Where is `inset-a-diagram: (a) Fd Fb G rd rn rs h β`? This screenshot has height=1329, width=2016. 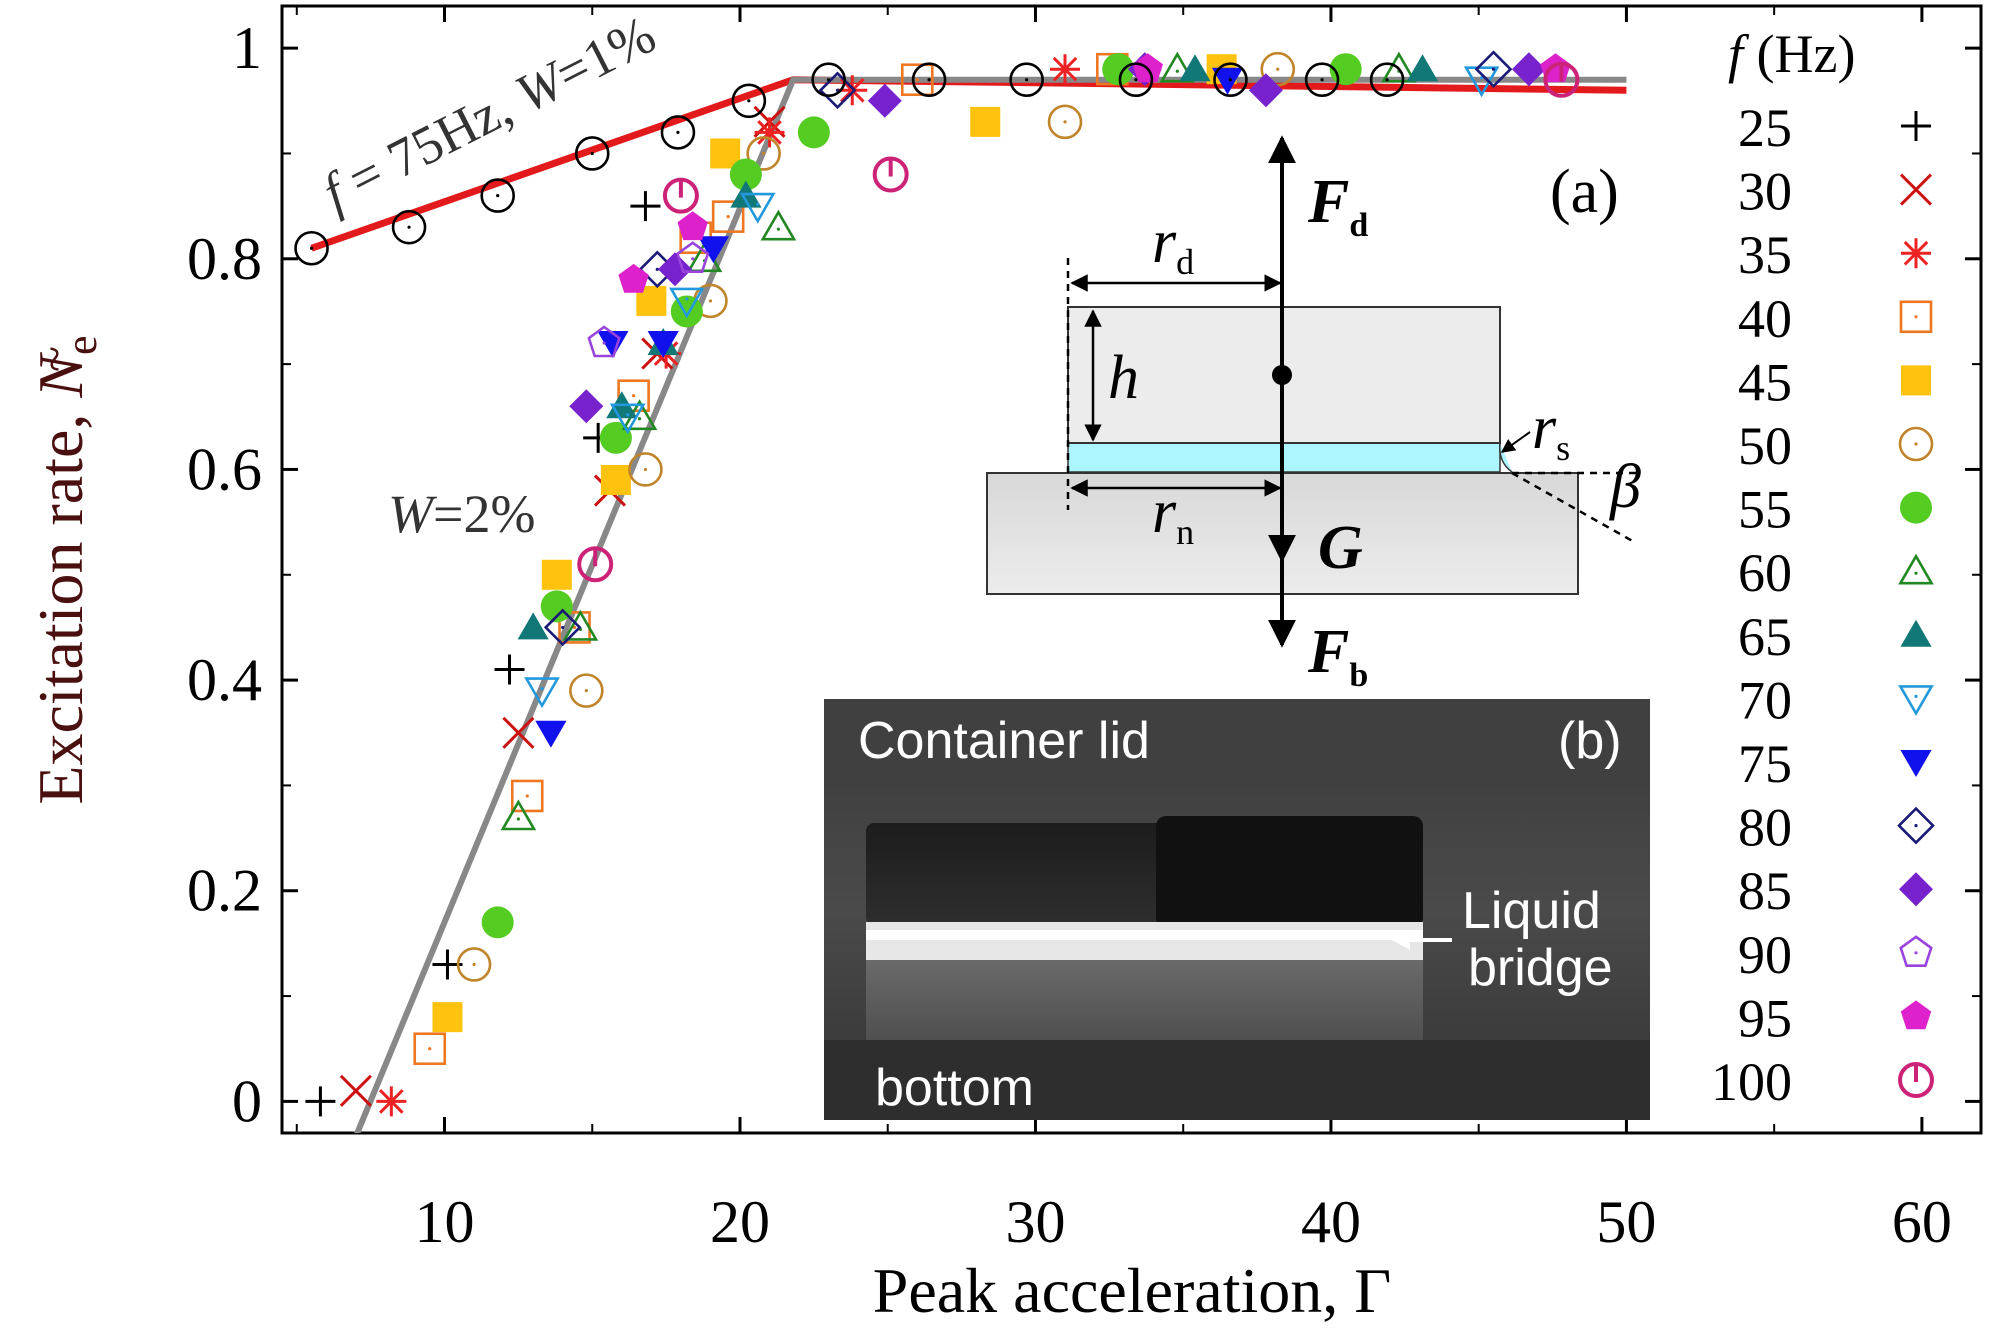 inset-a-diagram: (a) Fd Fb G rd rn rs h β is located at coordinates (1313, 414).